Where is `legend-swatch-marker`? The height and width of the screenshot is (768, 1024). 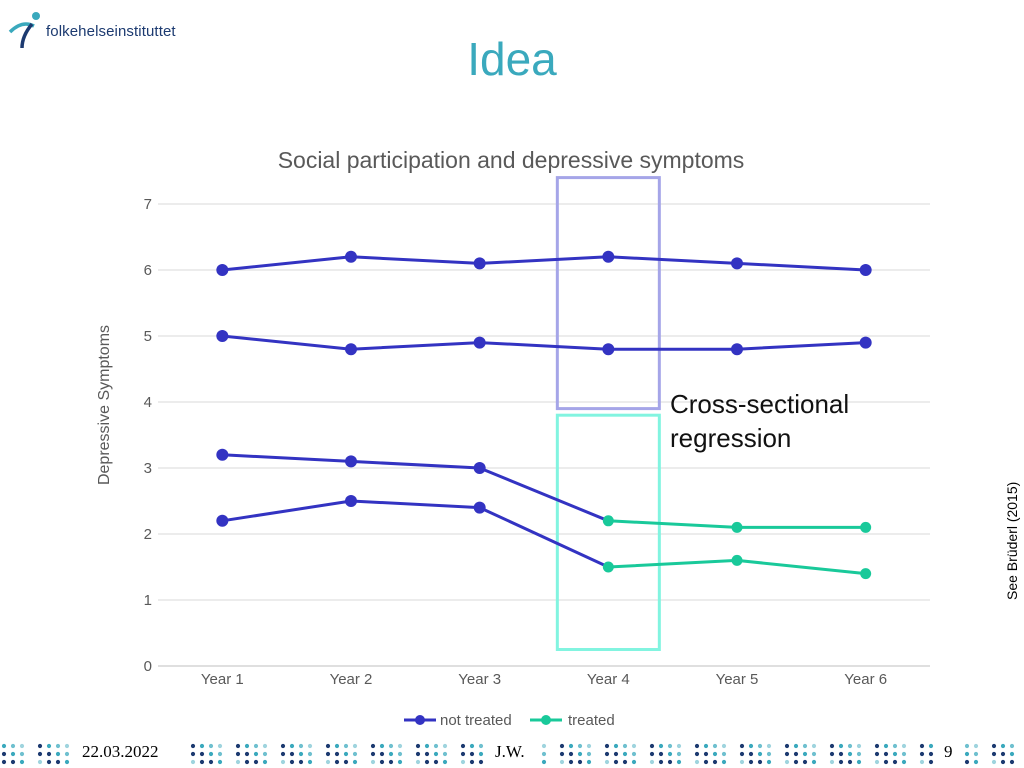
legend-swatch-marker is located at coordinates (420, 720).